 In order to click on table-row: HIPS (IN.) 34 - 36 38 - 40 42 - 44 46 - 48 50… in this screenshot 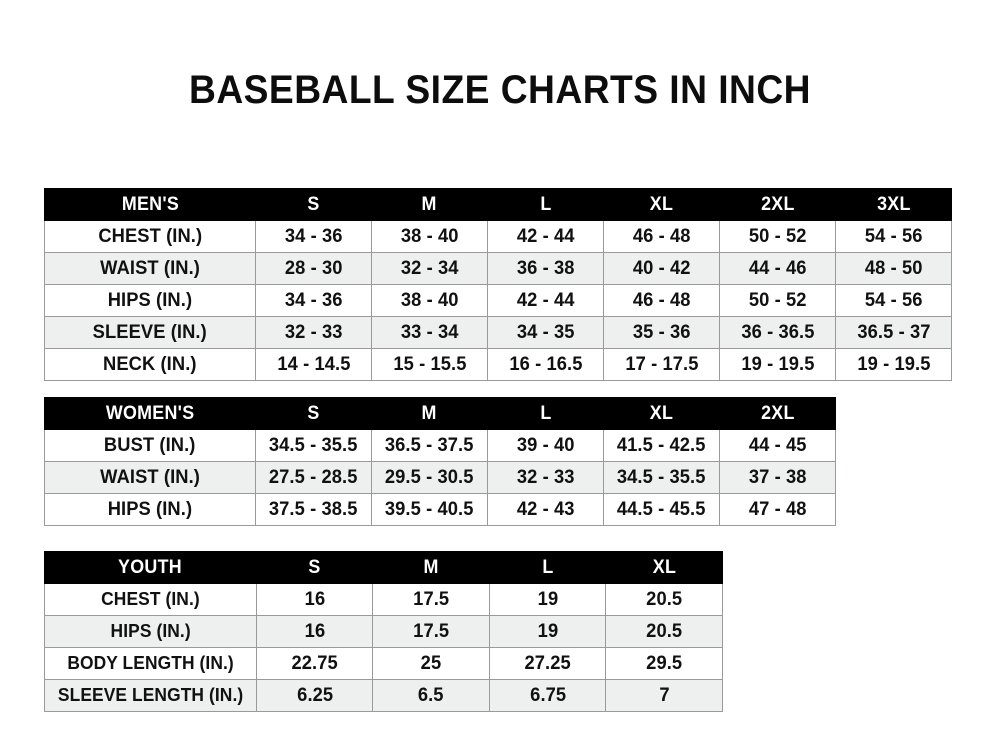, I will do `click(498, 300)`.